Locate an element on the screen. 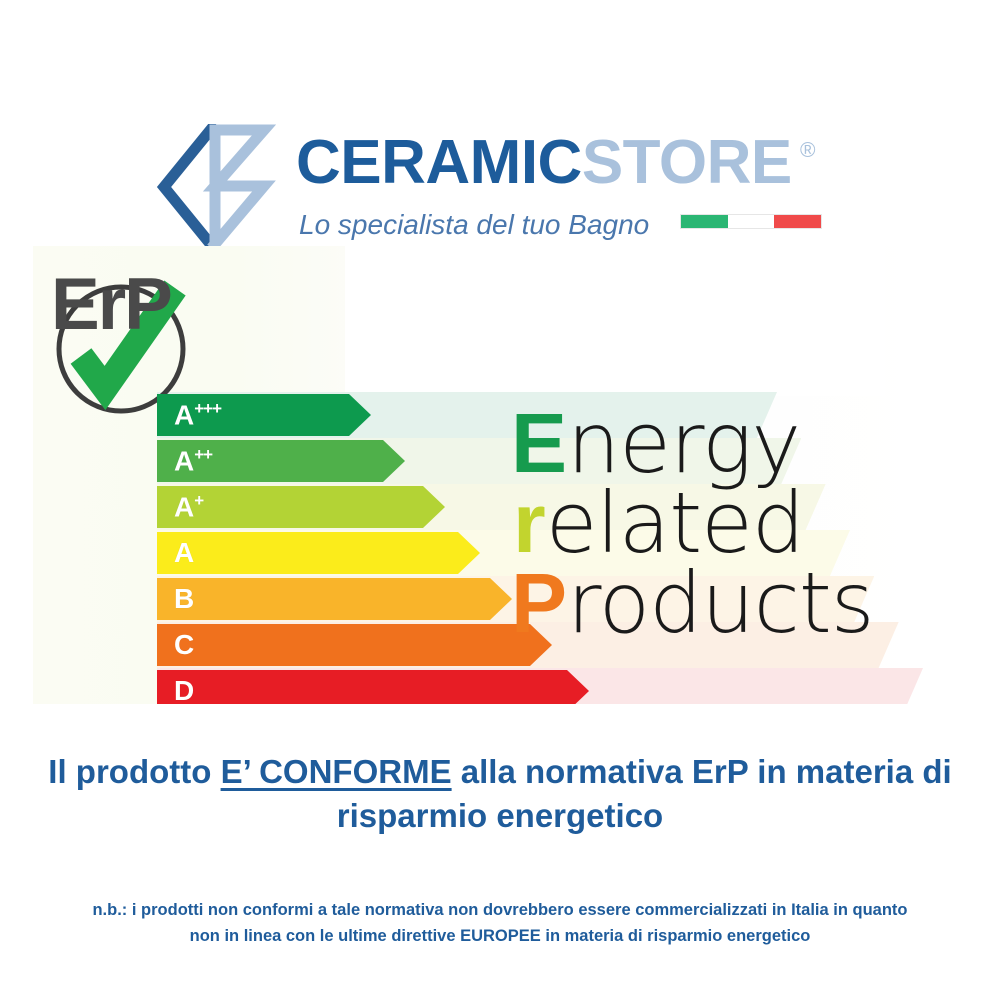  registered-trademark-icon: ® is located at coordinates (808, 150).